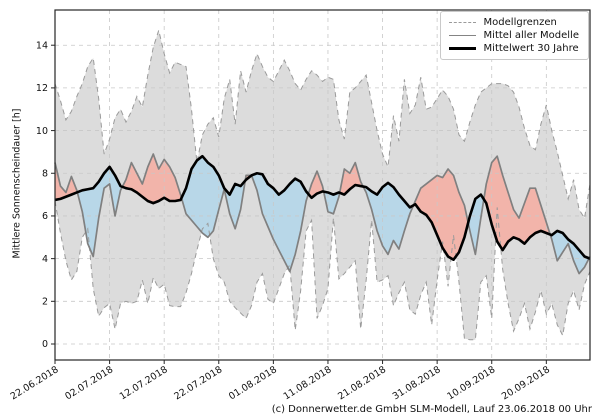 This screenshot has height=420, width=600. What do you see at coordinates (45, 344) in the screenshot?
I see `y-tick-label: 0` at bounding box center [45, 344].